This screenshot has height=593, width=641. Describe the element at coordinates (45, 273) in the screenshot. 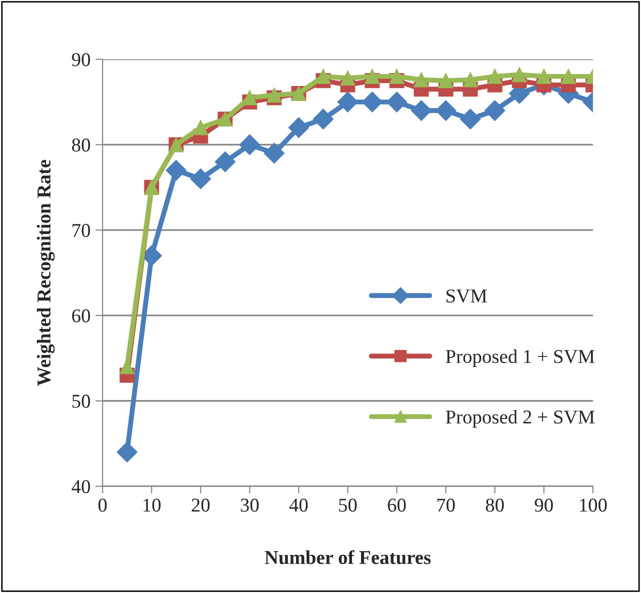

I see `y-axis-title: Weighted Recognition Rate` at that location.